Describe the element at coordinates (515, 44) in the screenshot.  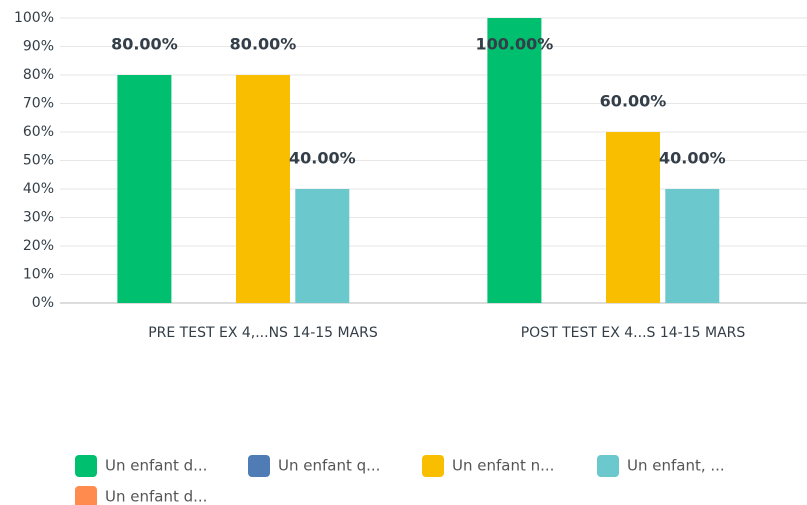
I see `data-label: 100.00%` at that location.